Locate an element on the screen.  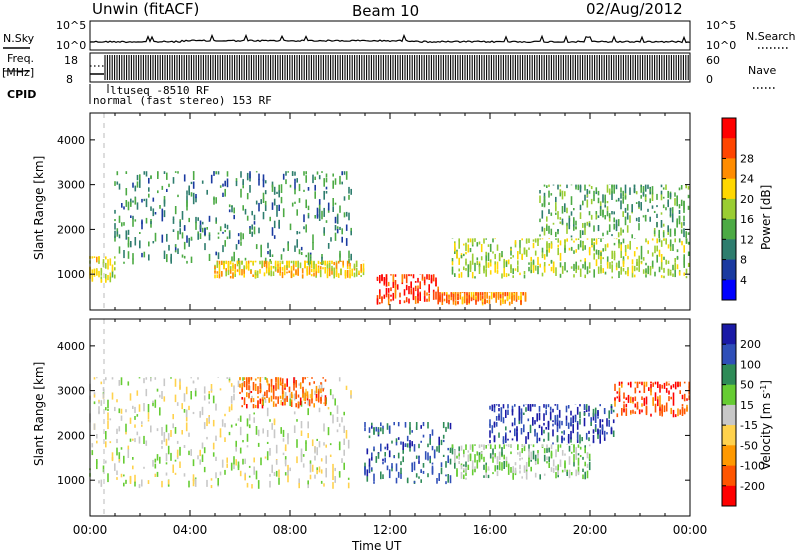
nsearch-tick-top: 10^5 is located at coordinates (721, 25).